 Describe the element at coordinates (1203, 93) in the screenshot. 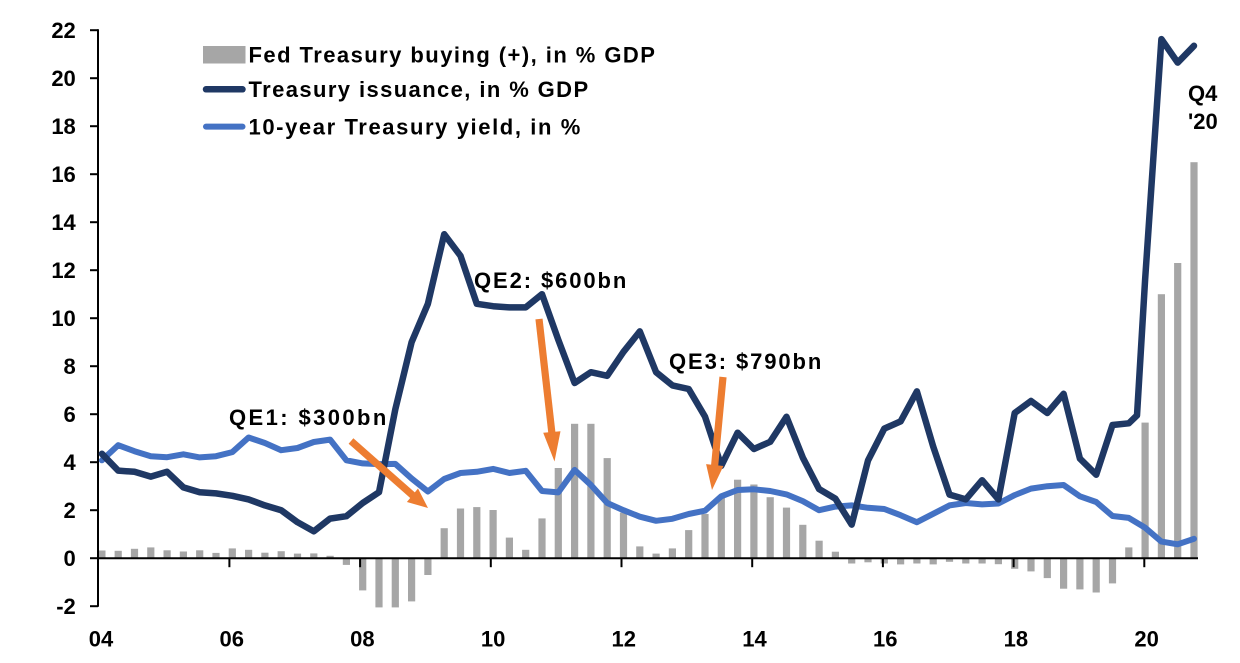

I see `svg-text: Q4` at that location.